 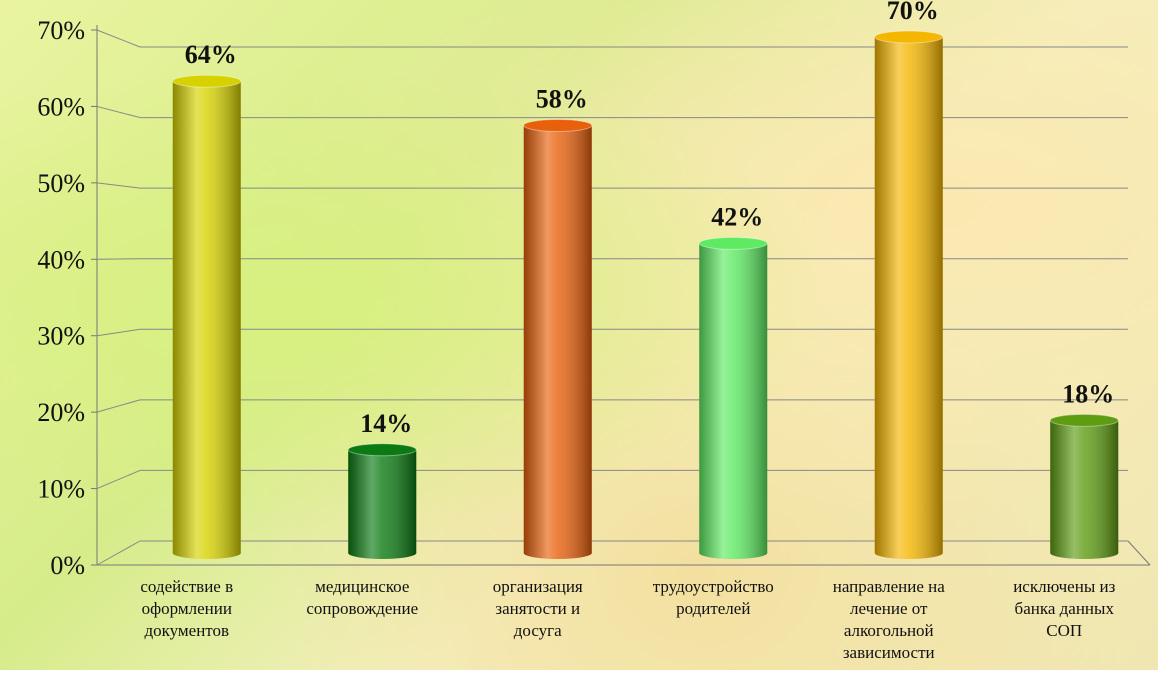 I want to click on y-tick-label: 20%, so click(x=61, y=412).